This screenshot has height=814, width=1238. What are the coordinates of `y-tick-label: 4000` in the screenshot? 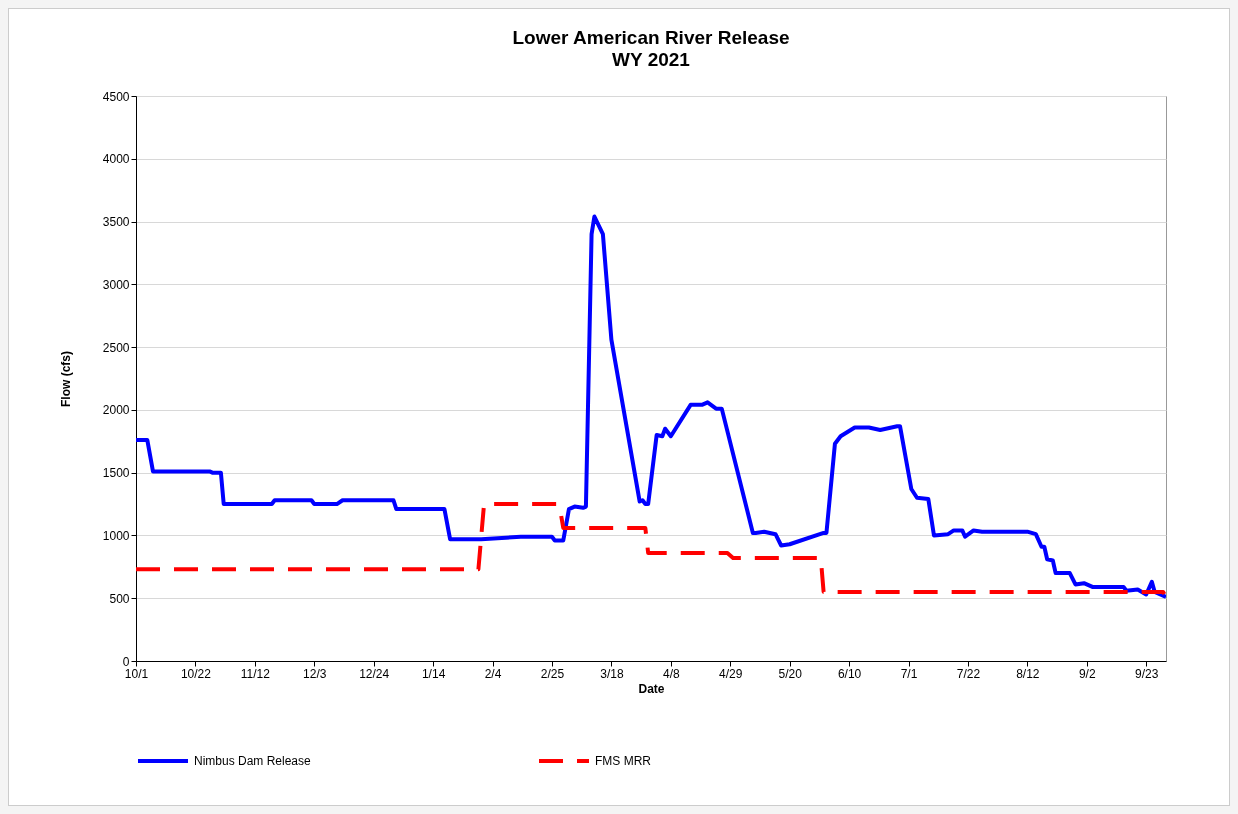 It's located at (116, 159).